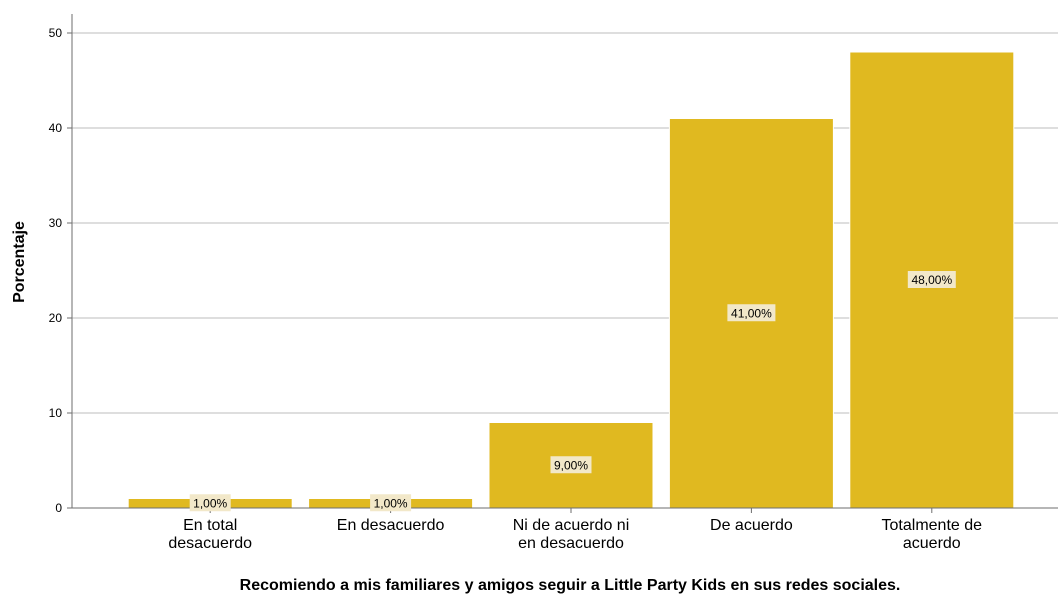 Image resolution: width=1060 pixels, height=604 pixels. I want to click on data-label: 9,00%, so click(571, 465).